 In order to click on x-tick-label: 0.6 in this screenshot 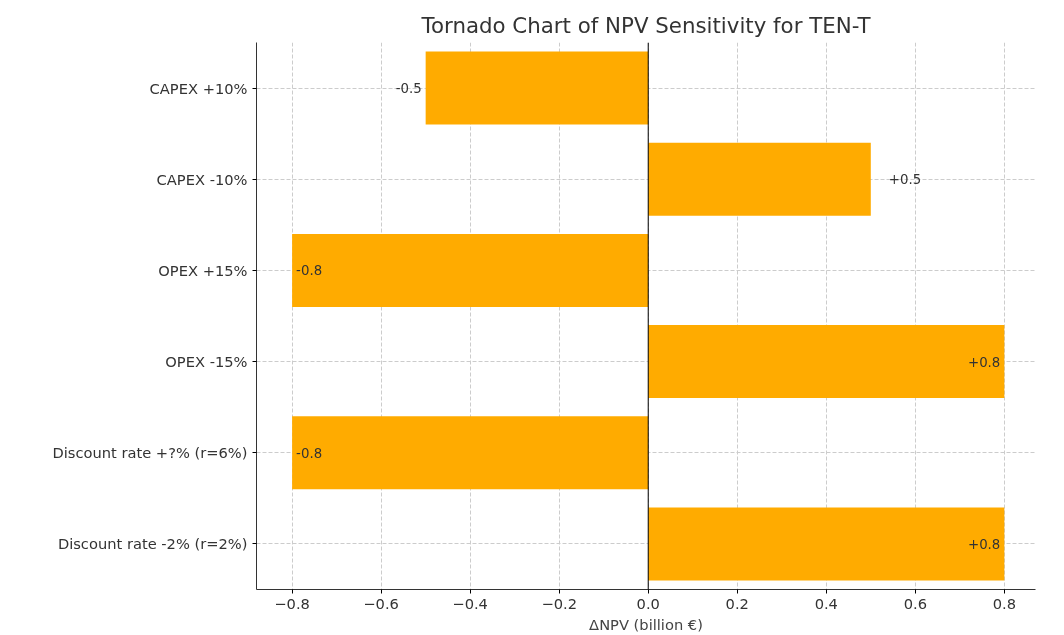, I will do `click(915, 603)`.